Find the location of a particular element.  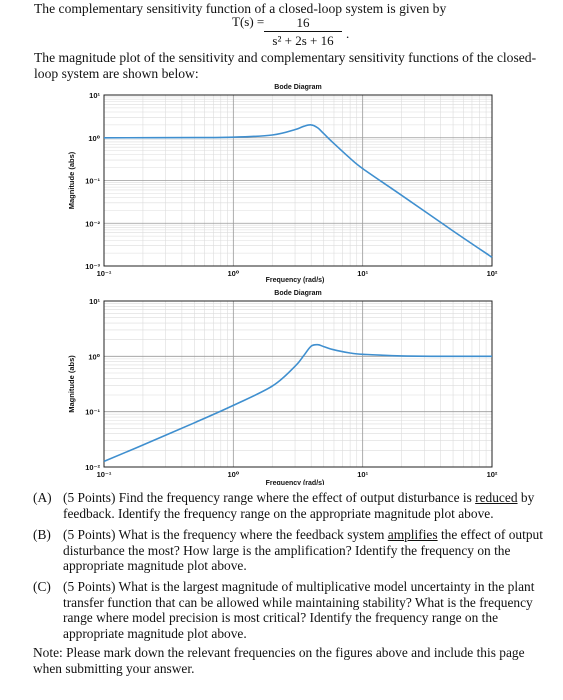

equation-numerator: 16 is located at coordinates (303, 22).